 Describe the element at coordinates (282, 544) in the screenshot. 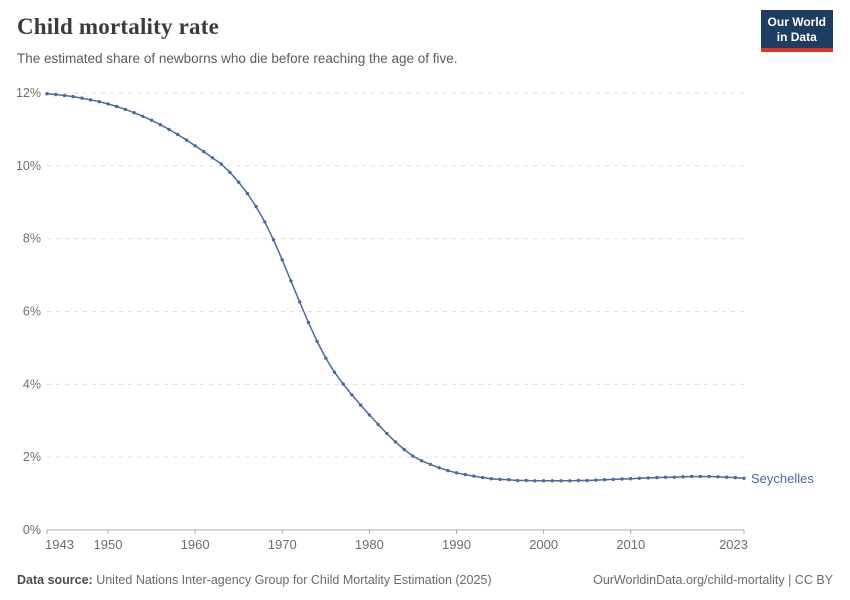

I see `x-axis-tick-label: 1970` at that location.